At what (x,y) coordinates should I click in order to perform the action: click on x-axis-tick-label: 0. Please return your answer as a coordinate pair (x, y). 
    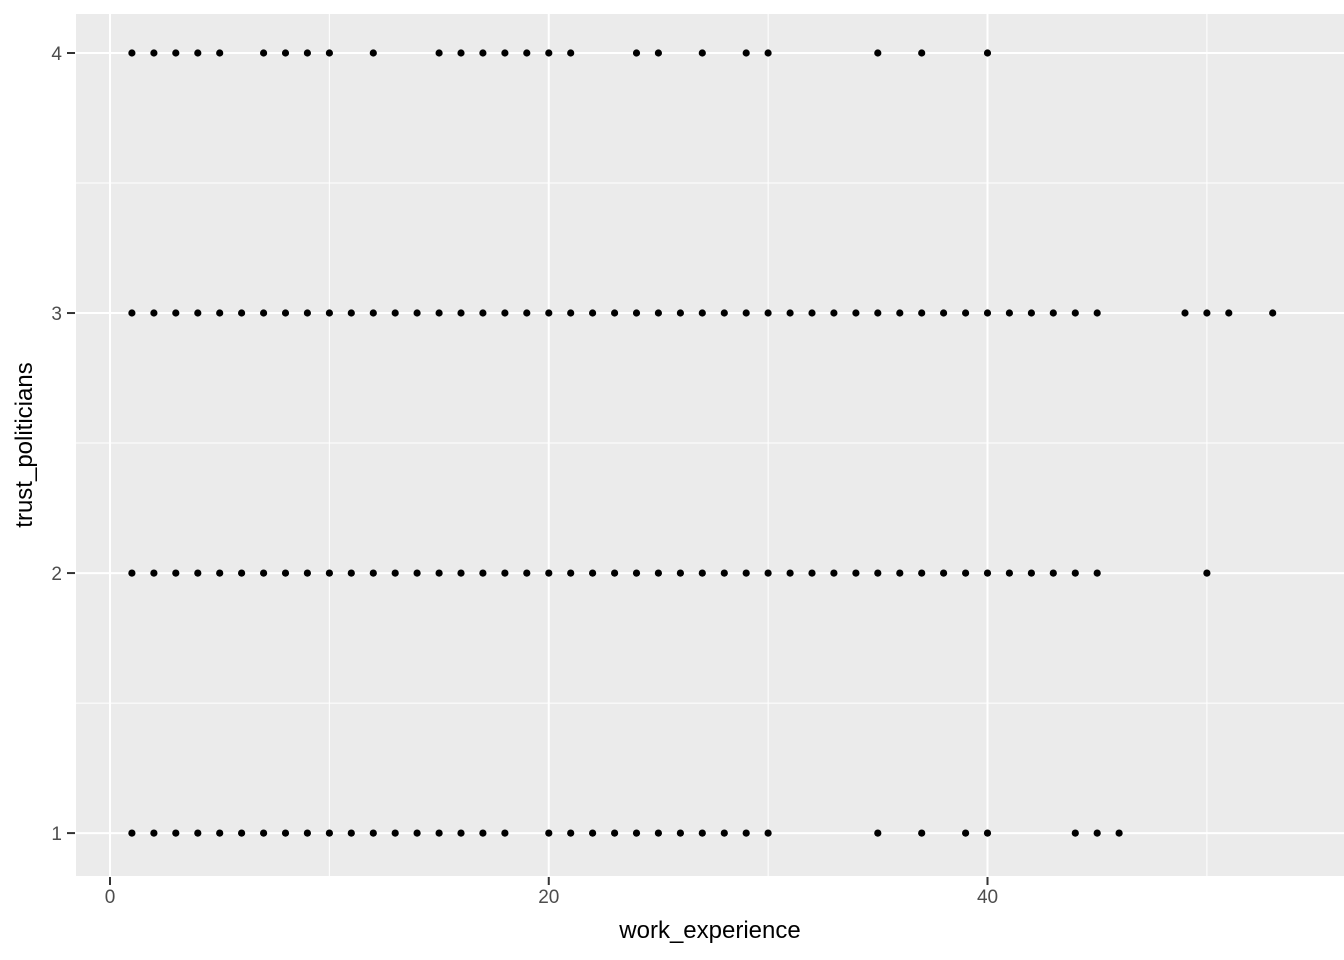
    Looking at the image, I should click on (110, 897).